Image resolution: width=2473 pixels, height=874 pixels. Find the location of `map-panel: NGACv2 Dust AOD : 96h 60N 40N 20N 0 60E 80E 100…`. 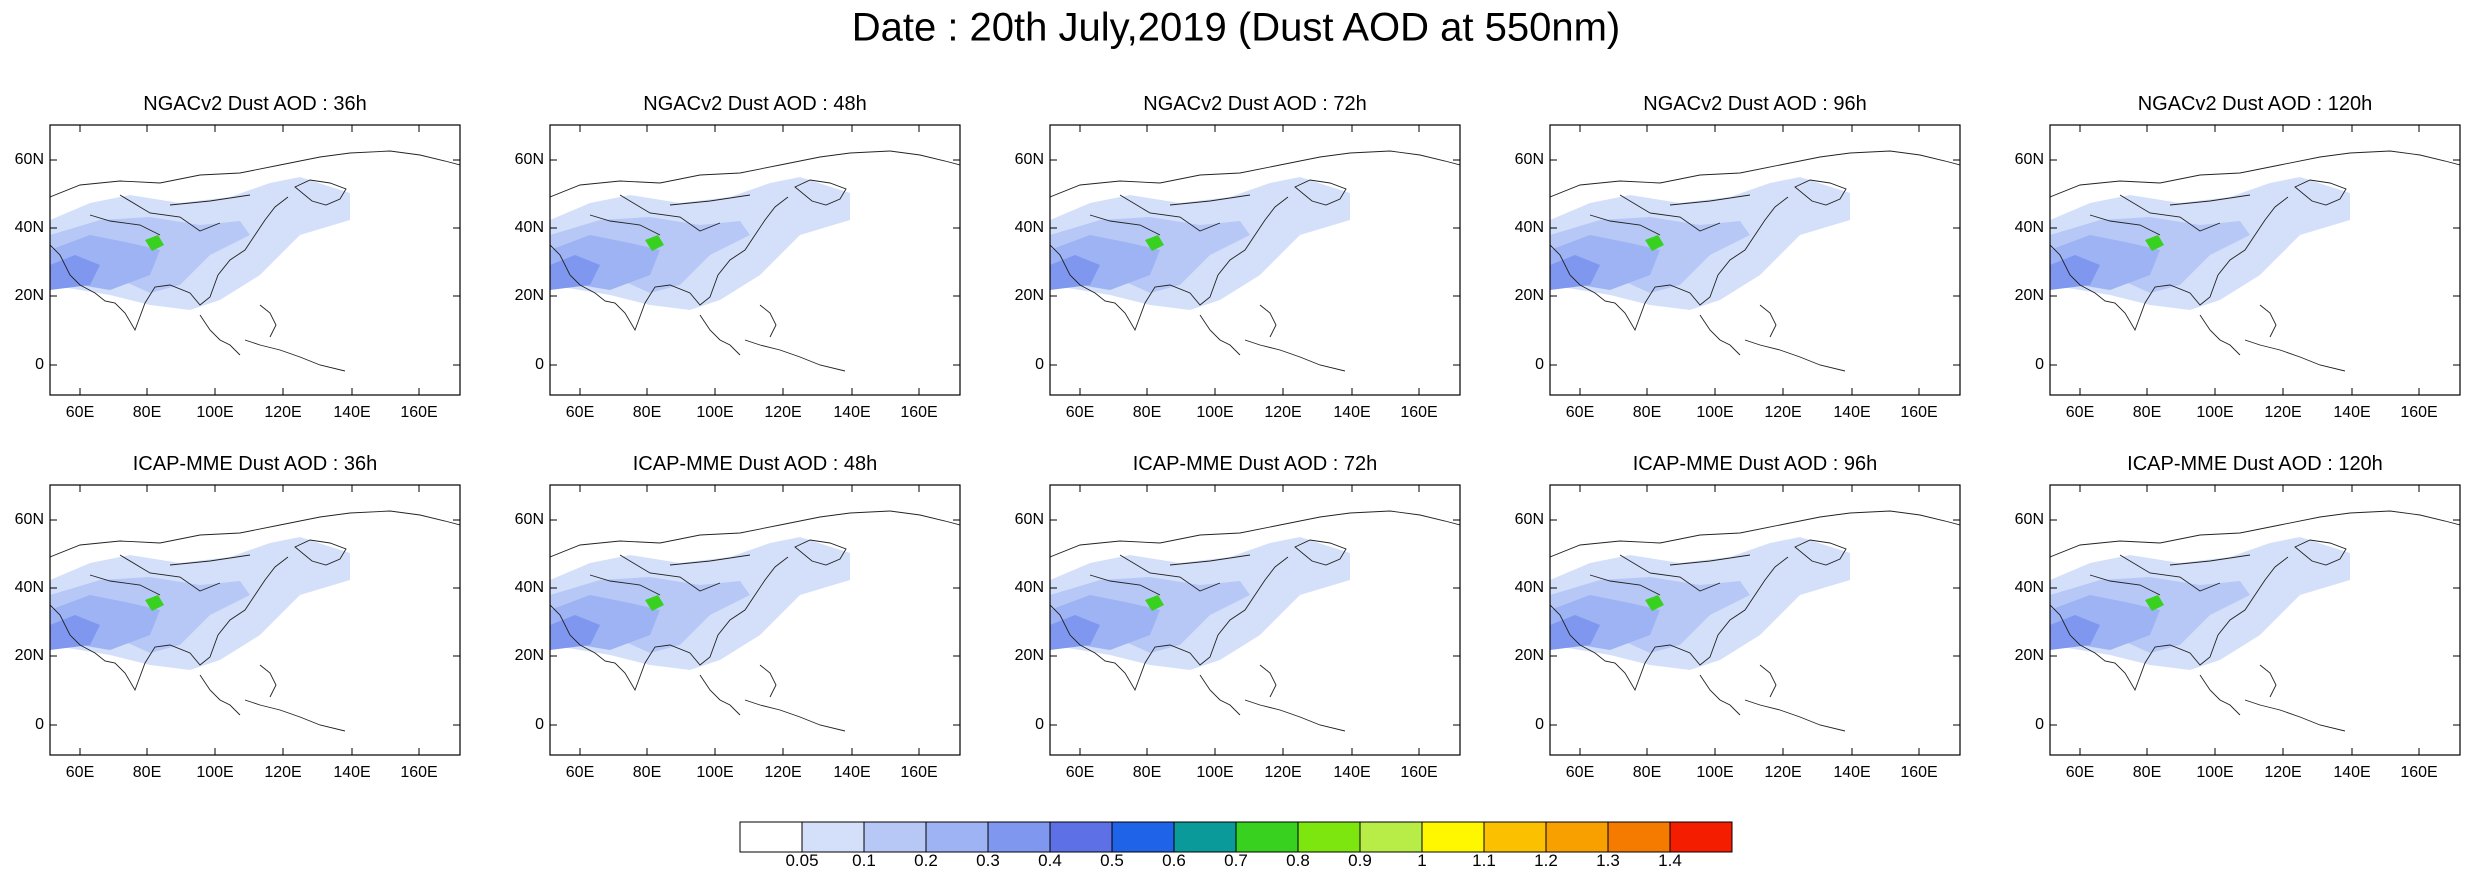

map-panel: NGACv2 Dust AOD : 96h 60N 40N 20N 0 60E 80E 100… is located at coordinates (1738, 257).